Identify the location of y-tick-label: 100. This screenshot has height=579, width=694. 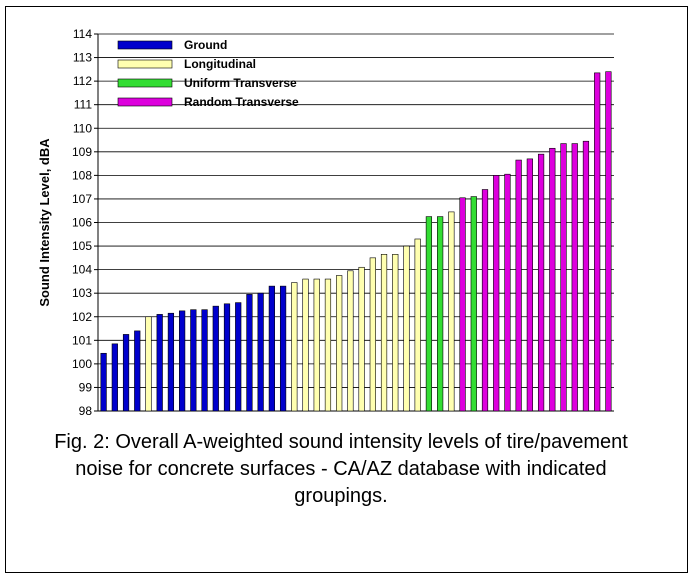
(82, 364).